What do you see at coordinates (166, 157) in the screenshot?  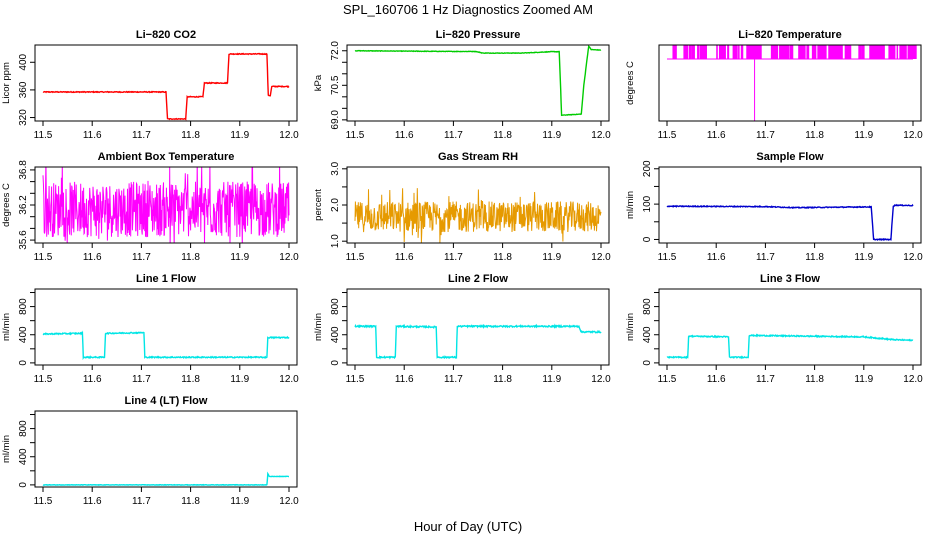 I see `panel-title: Ambient Box Temperature` at bounding box center [166, 157].